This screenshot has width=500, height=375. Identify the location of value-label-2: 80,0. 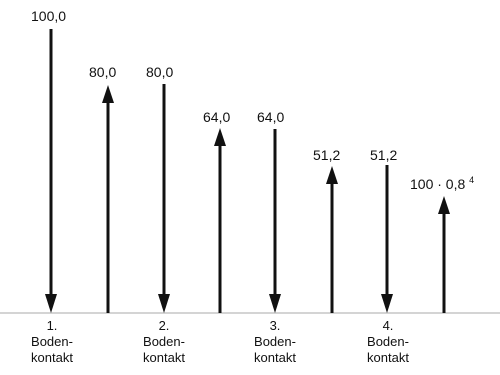
(102, 72).